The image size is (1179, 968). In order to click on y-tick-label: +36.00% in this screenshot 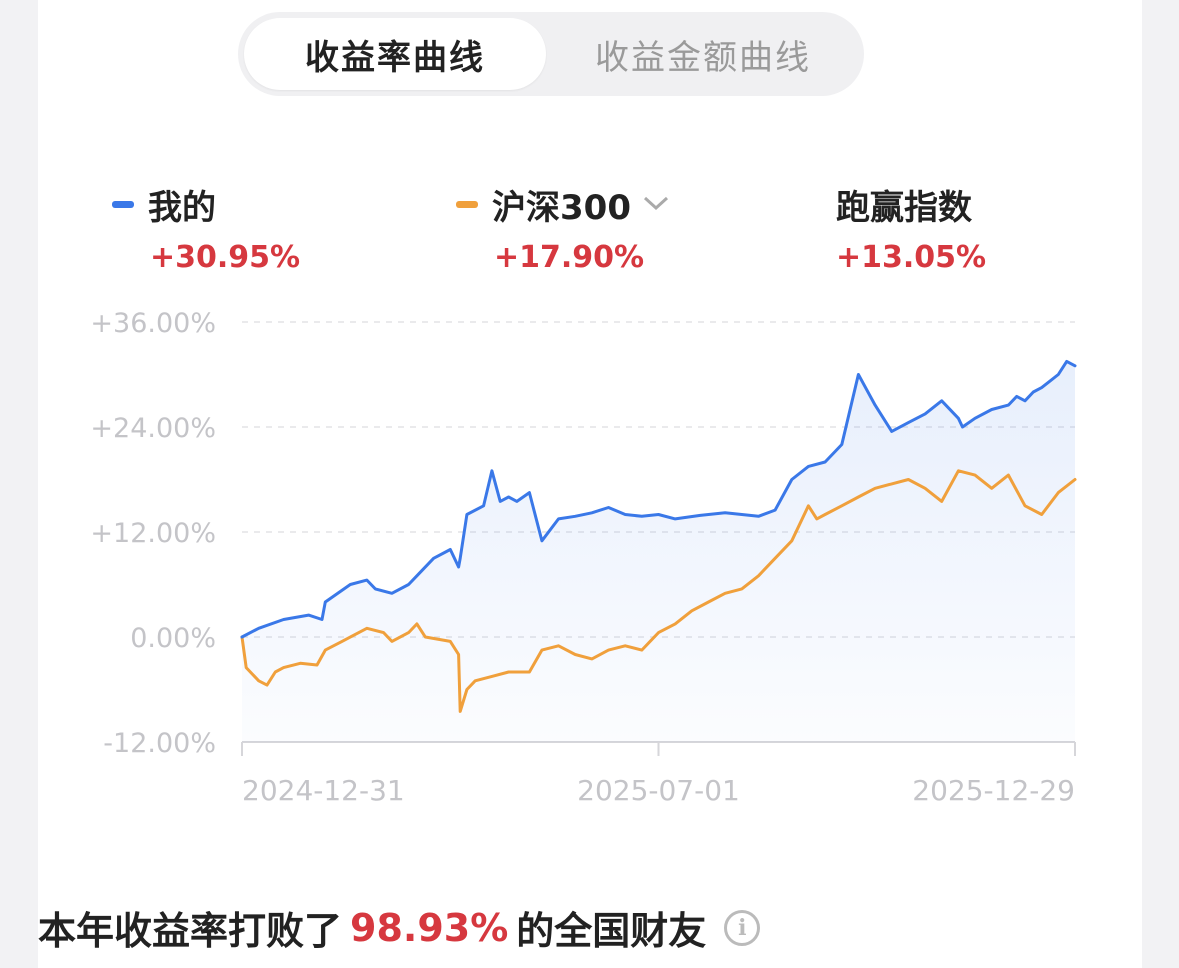, I will do `click(153, 323)`.